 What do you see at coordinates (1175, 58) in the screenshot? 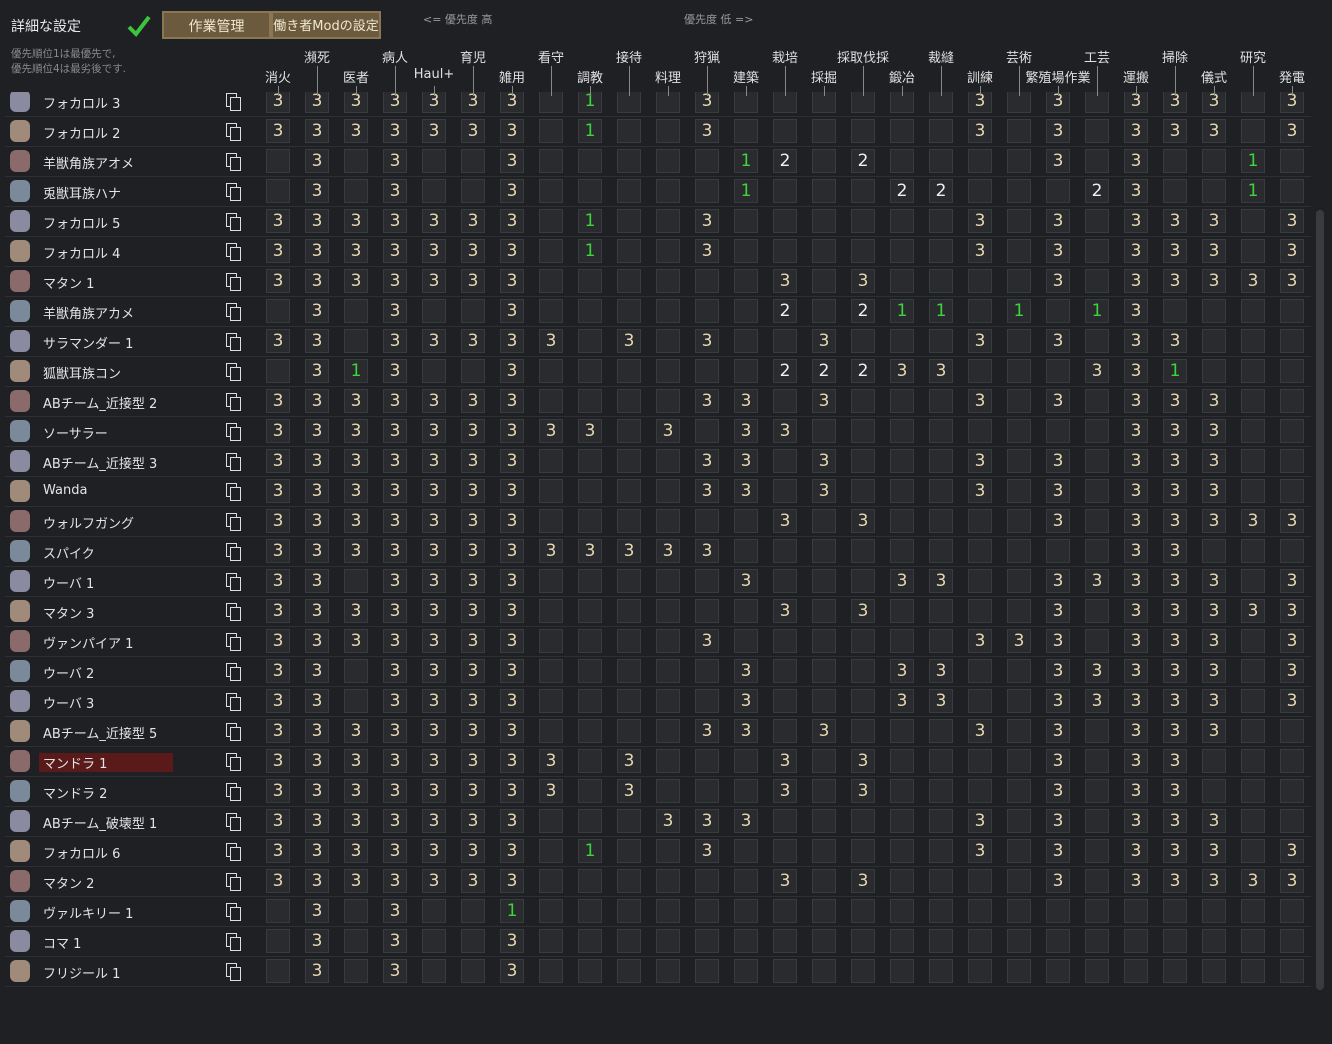
I see `column-header: 掃除` at bounding box center [1175, 58].